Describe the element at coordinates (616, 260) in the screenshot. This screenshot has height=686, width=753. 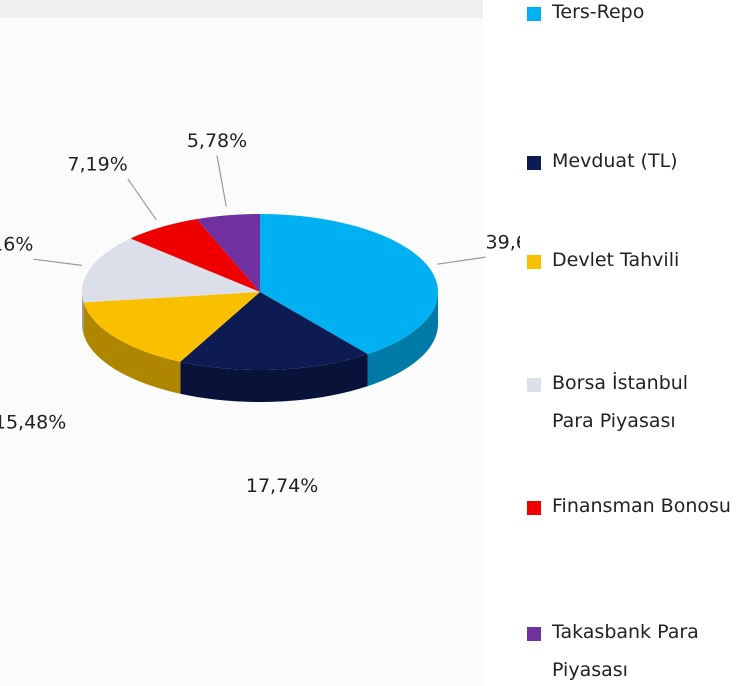
I see `legend-label: Devlet Tahvili` at that location.